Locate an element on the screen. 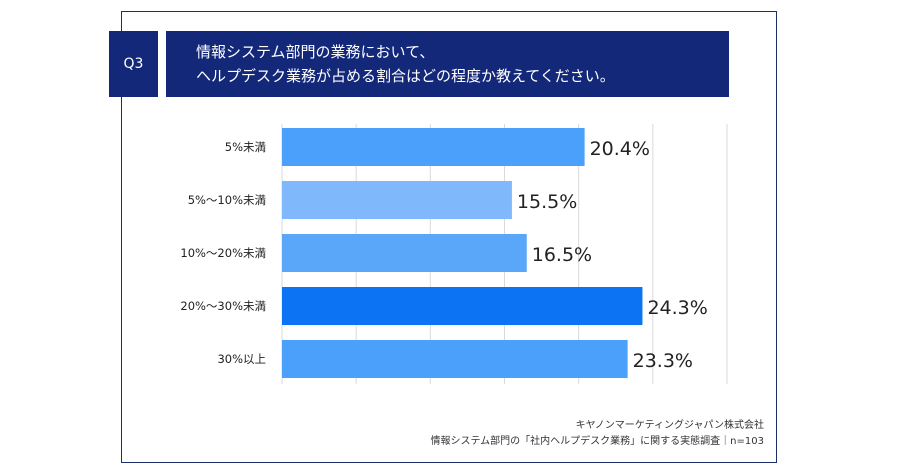 This screenshot has width=900, height=473. value-labels: 20.4% 15.5% 16.5% 24.3% 23.3% is located at coordinates (612, 255).